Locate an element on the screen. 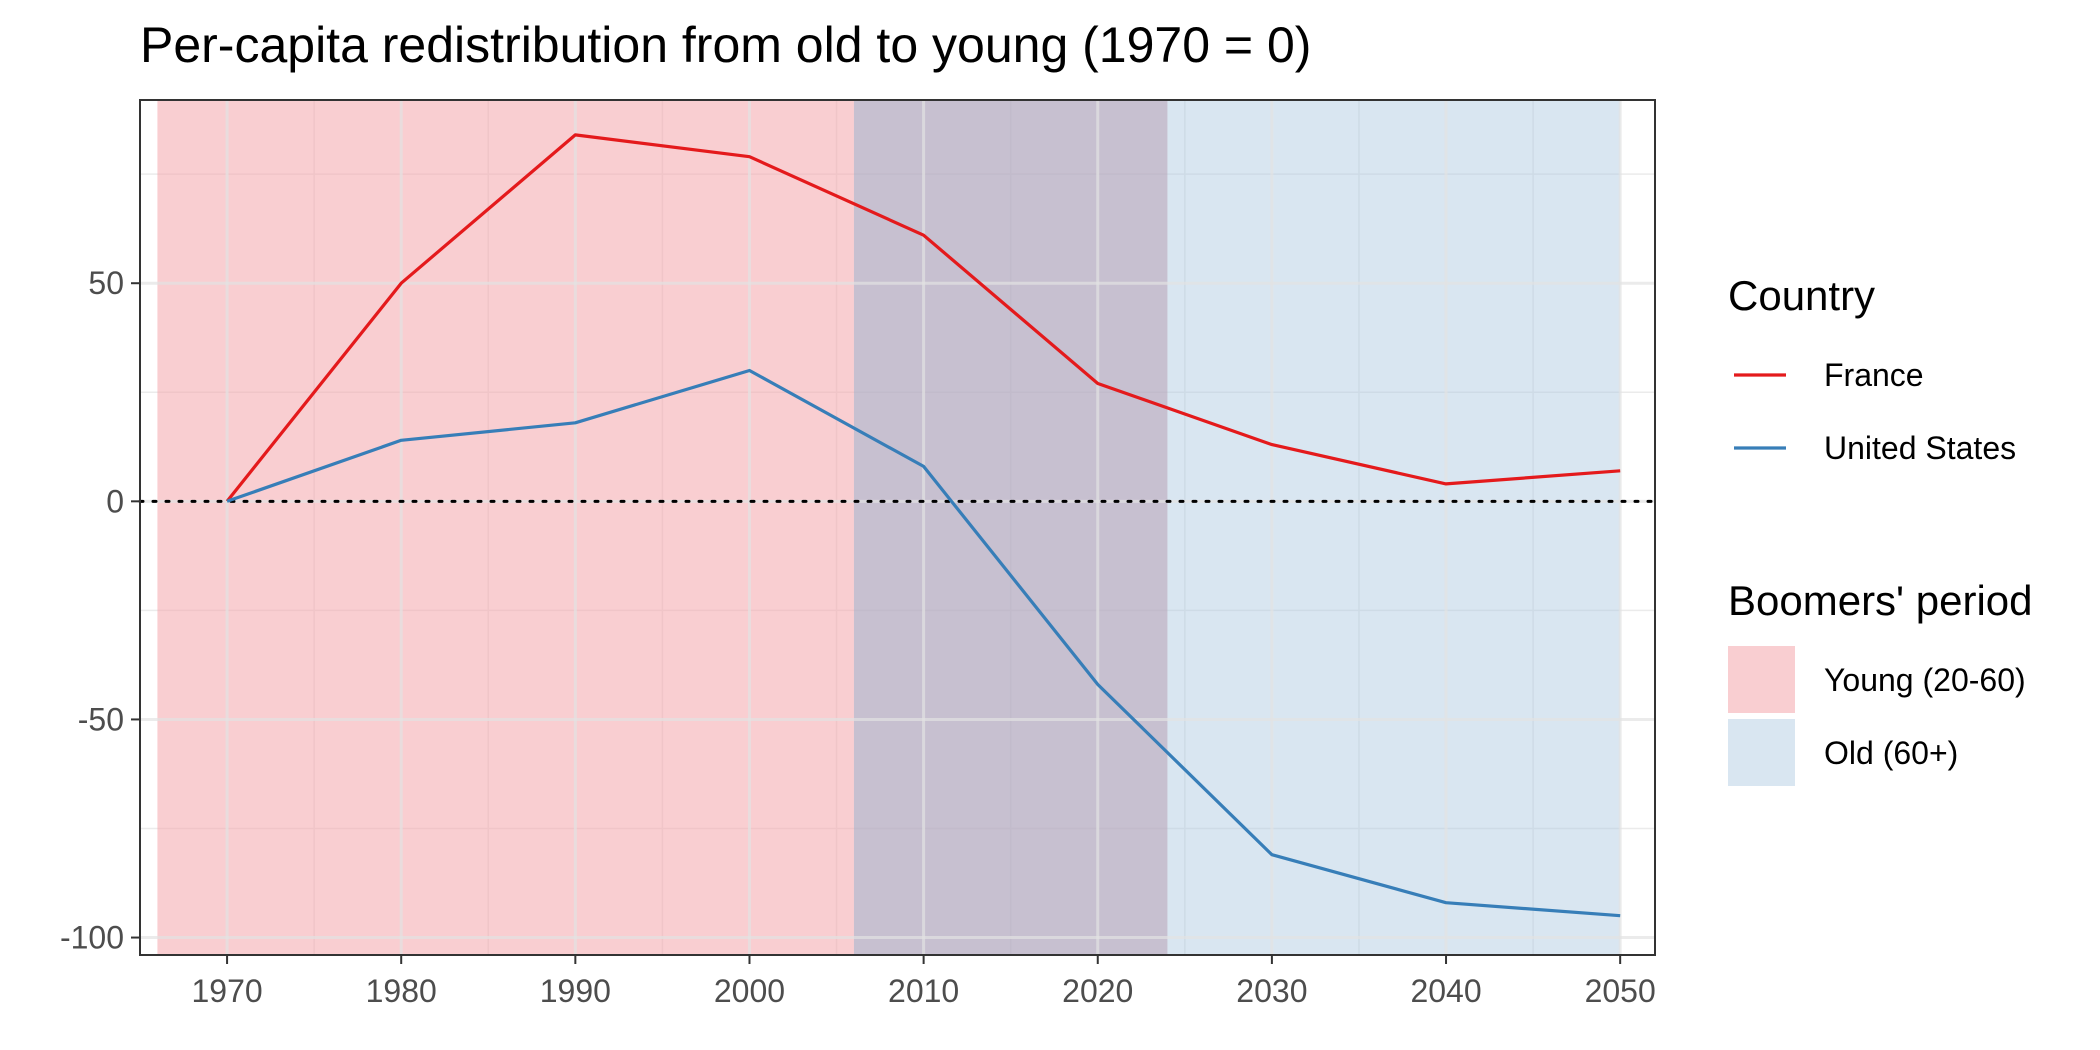 This screenshot has width=2100, height=1050. x-tick-label: 2000 is located at coordinates (749, 991).